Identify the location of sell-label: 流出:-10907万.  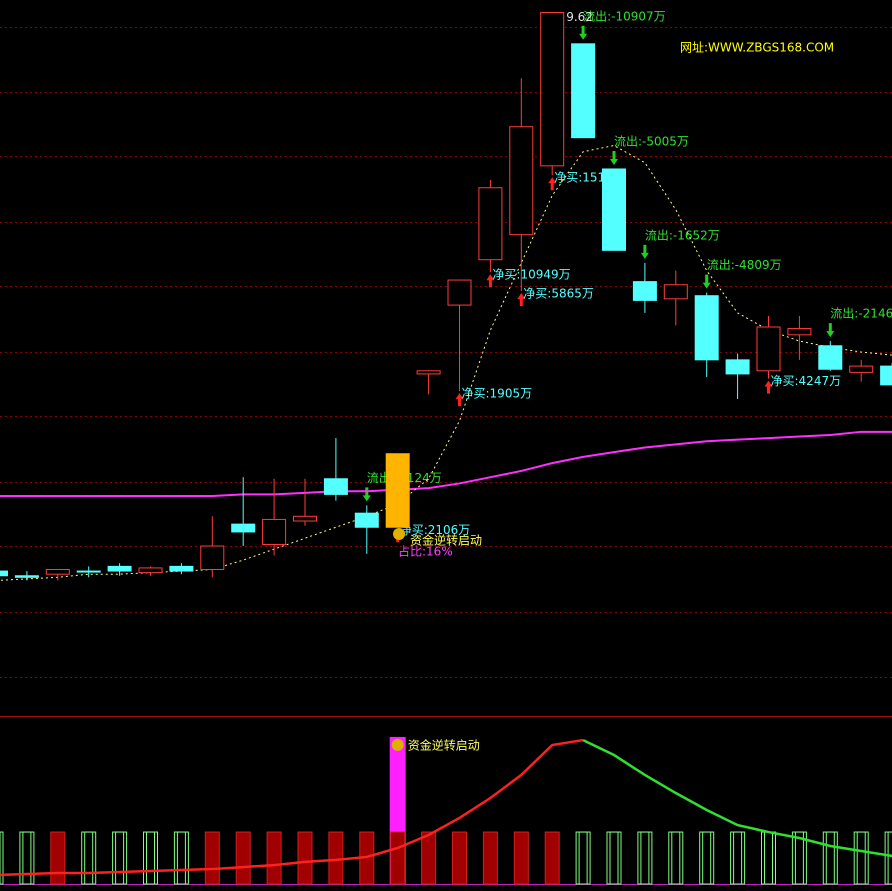
(624, 16).